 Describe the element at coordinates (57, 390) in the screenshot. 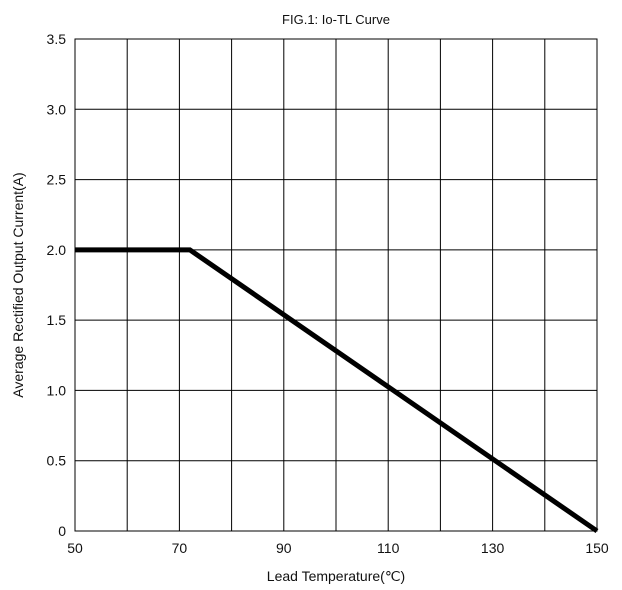

I see `y-tick-label: 1.0` at that location.